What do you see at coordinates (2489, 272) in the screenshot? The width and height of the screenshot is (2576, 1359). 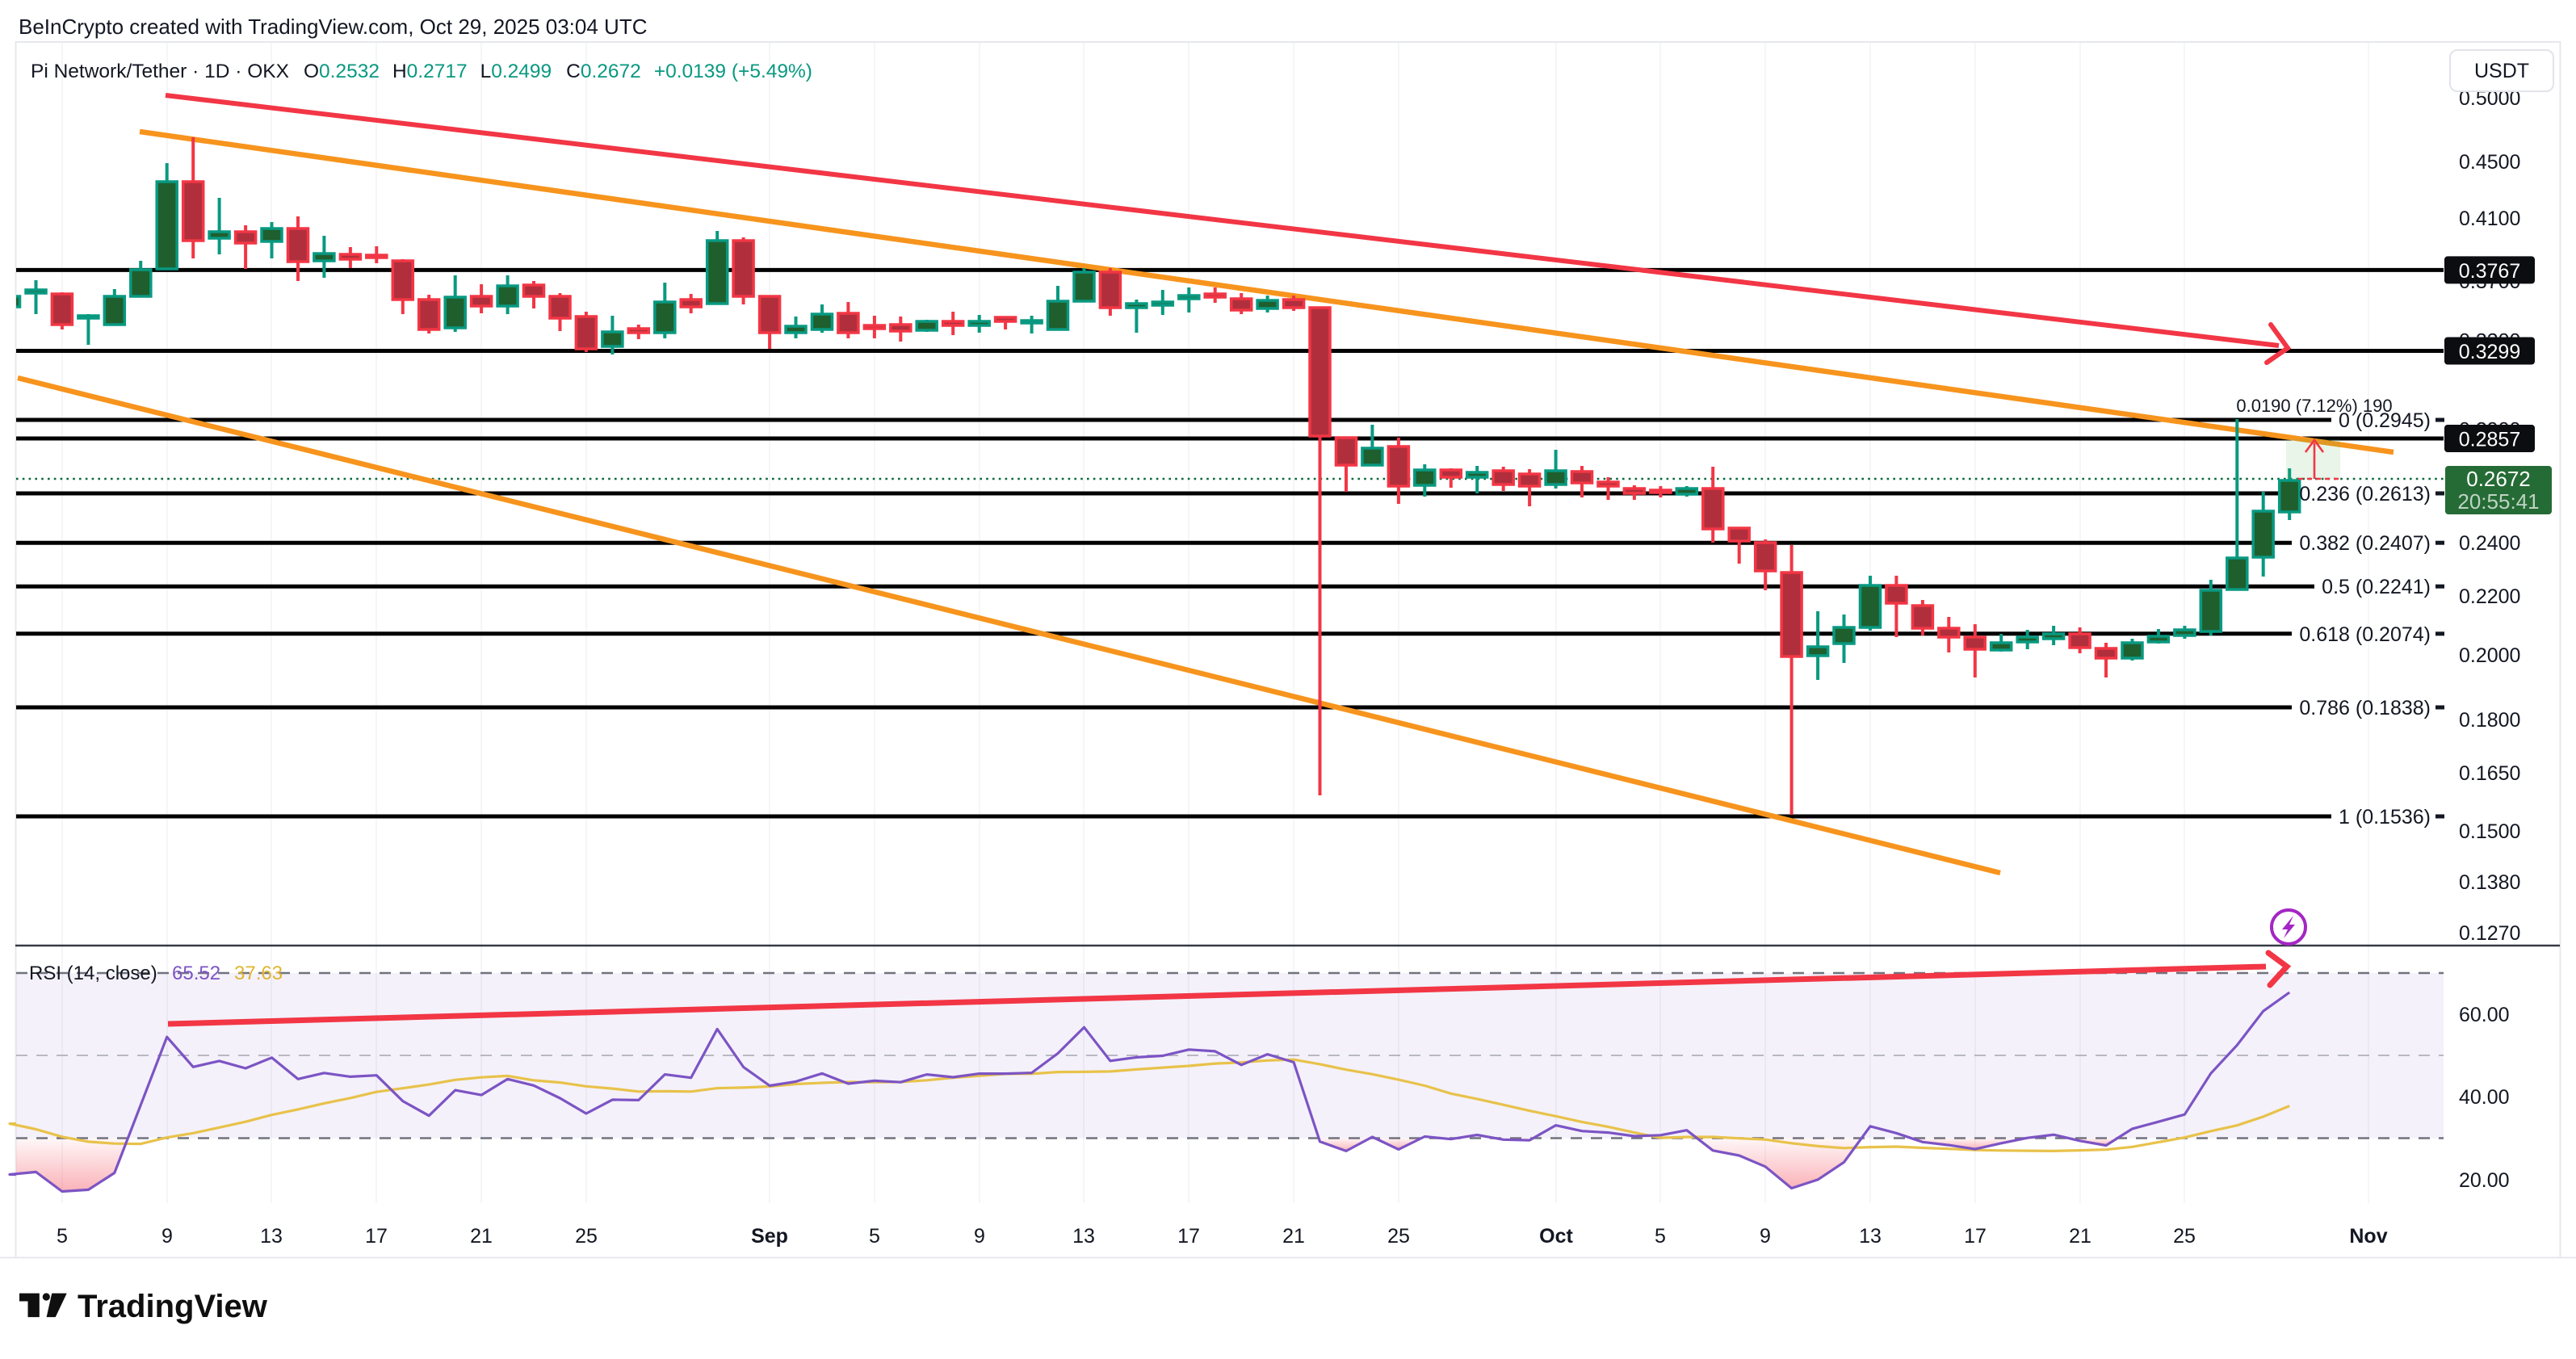 I see `svg-text: 0.3767` at bounding box center [2489, 272].